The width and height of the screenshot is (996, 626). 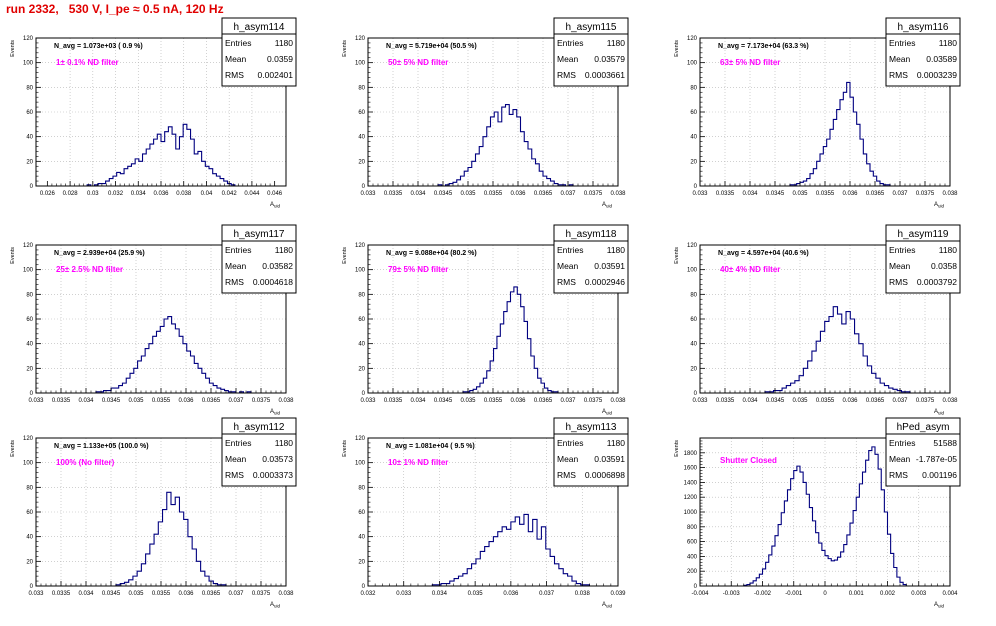 I want to click on x-tick-label: 0.002, so click(x=888, y=594).